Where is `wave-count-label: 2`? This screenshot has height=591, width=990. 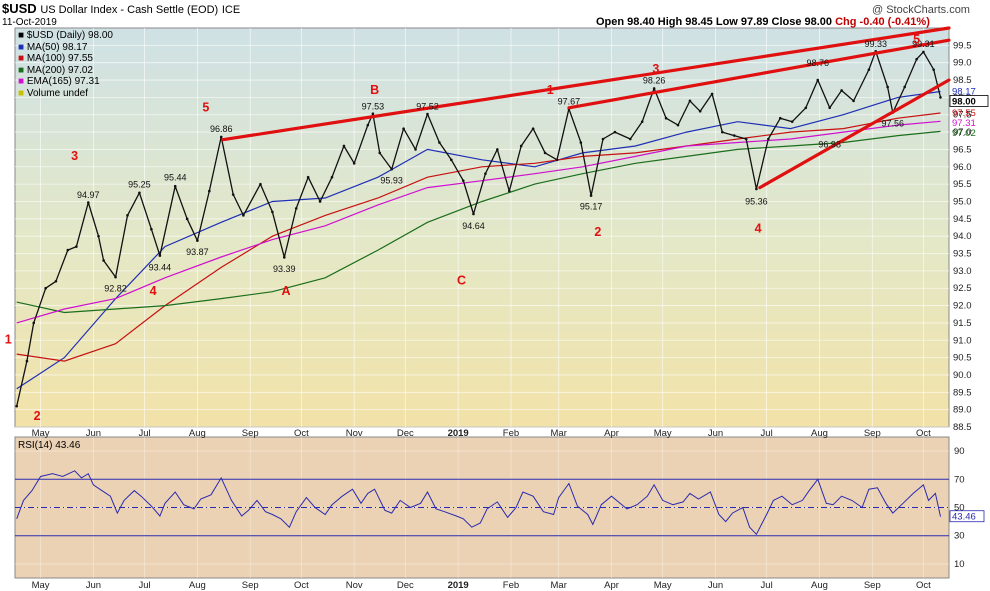 wave-count-label: 2 is located at coordinates (597, 232).